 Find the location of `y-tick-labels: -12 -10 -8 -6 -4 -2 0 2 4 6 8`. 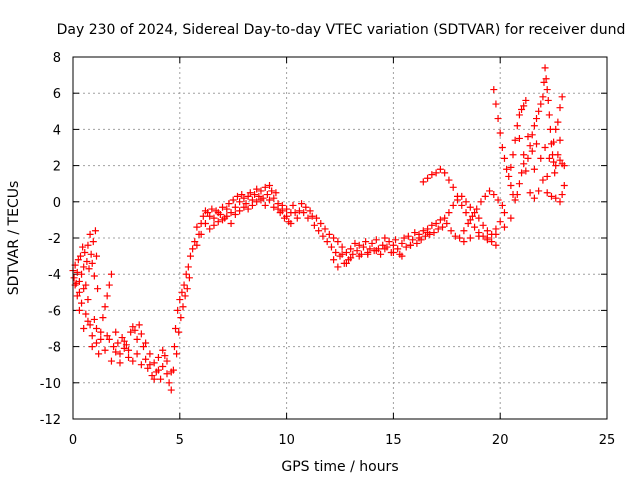

y-tick-labels: -12 -10 -8 -6 -4 -2 0 2 4 6 8 is located at coordinates (50, 239).